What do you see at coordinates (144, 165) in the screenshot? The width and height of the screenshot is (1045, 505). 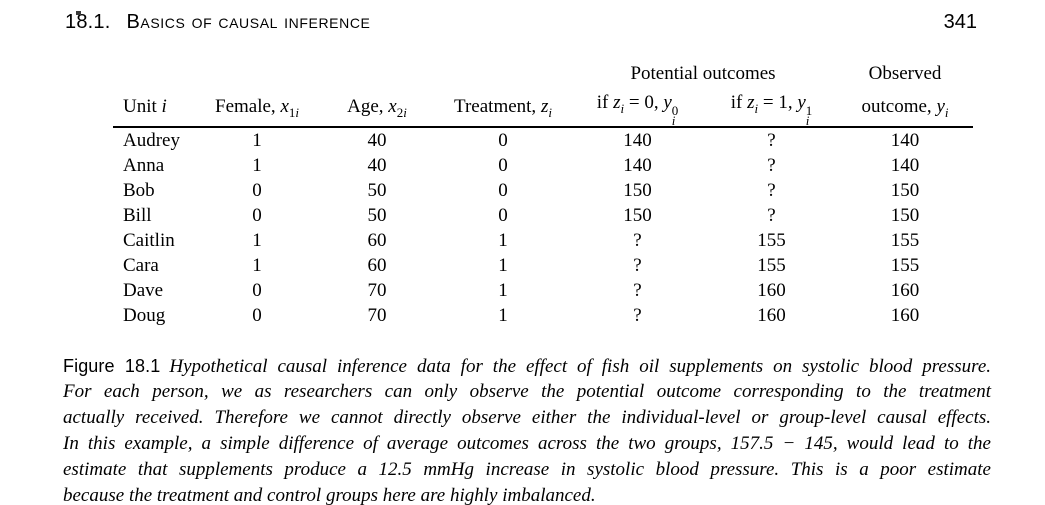 I see `cell-unit: Anna` at bounding box center [144, 165].